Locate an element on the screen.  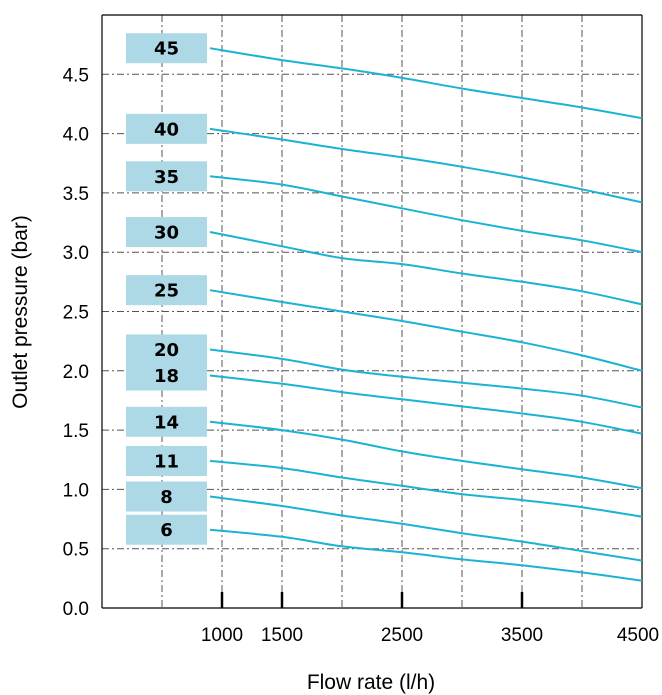
x-tick-label: 3500 is located at coordinates (522, 635).